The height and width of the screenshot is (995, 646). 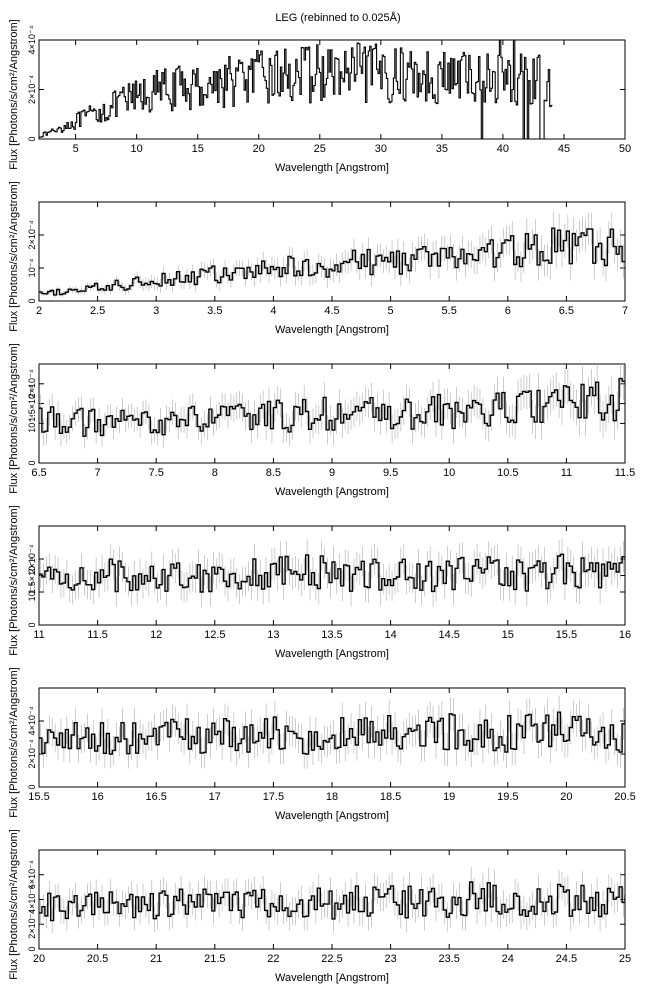 I want to click on x-tick-label: 24.5, so click(x=566, y=959).